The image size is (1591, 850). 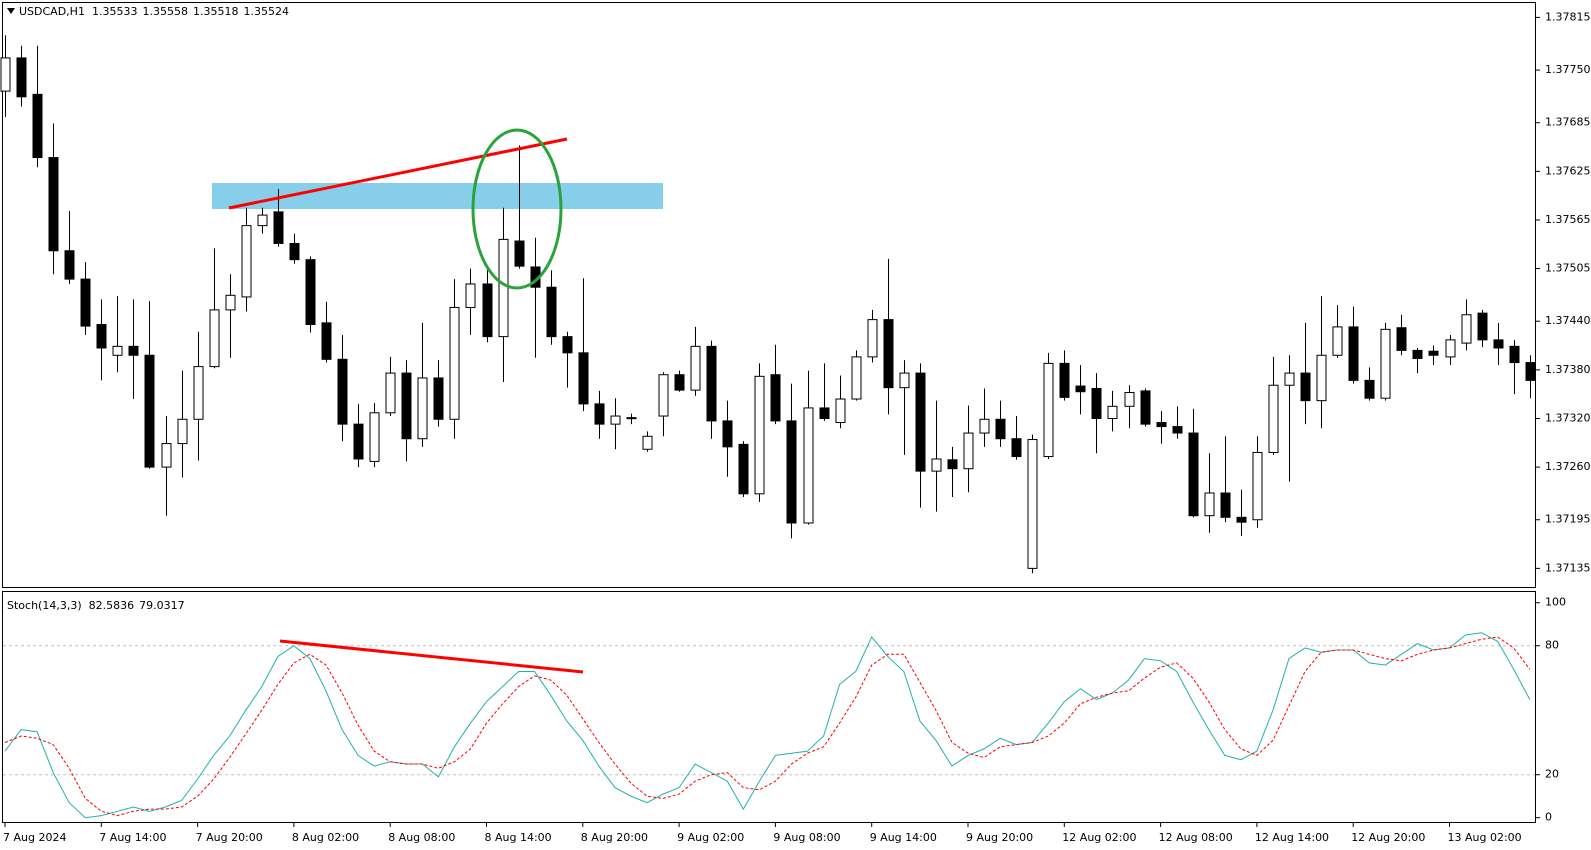 I want to click on drawings, so click(x=437, y=196).